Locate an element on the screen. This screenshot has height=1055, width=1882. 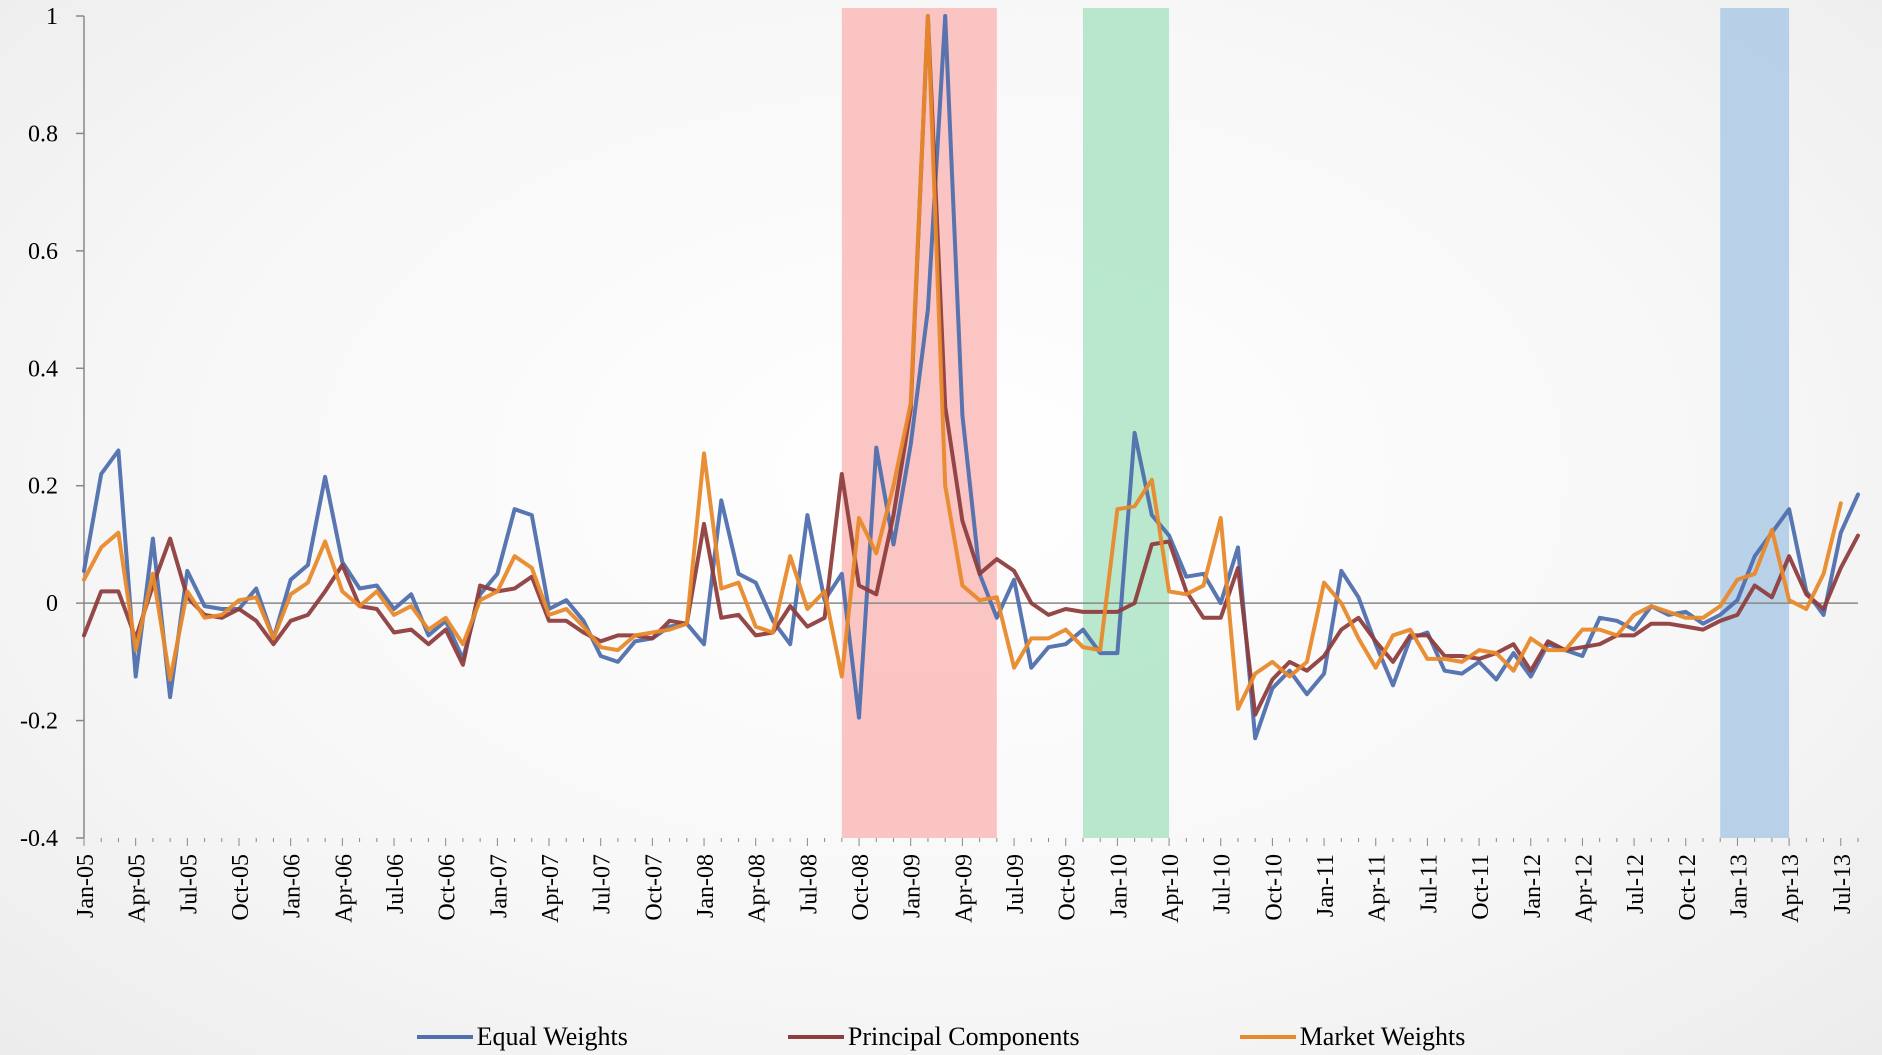
x-tick-label: Jul-05 is located at coordinates (189, 884).